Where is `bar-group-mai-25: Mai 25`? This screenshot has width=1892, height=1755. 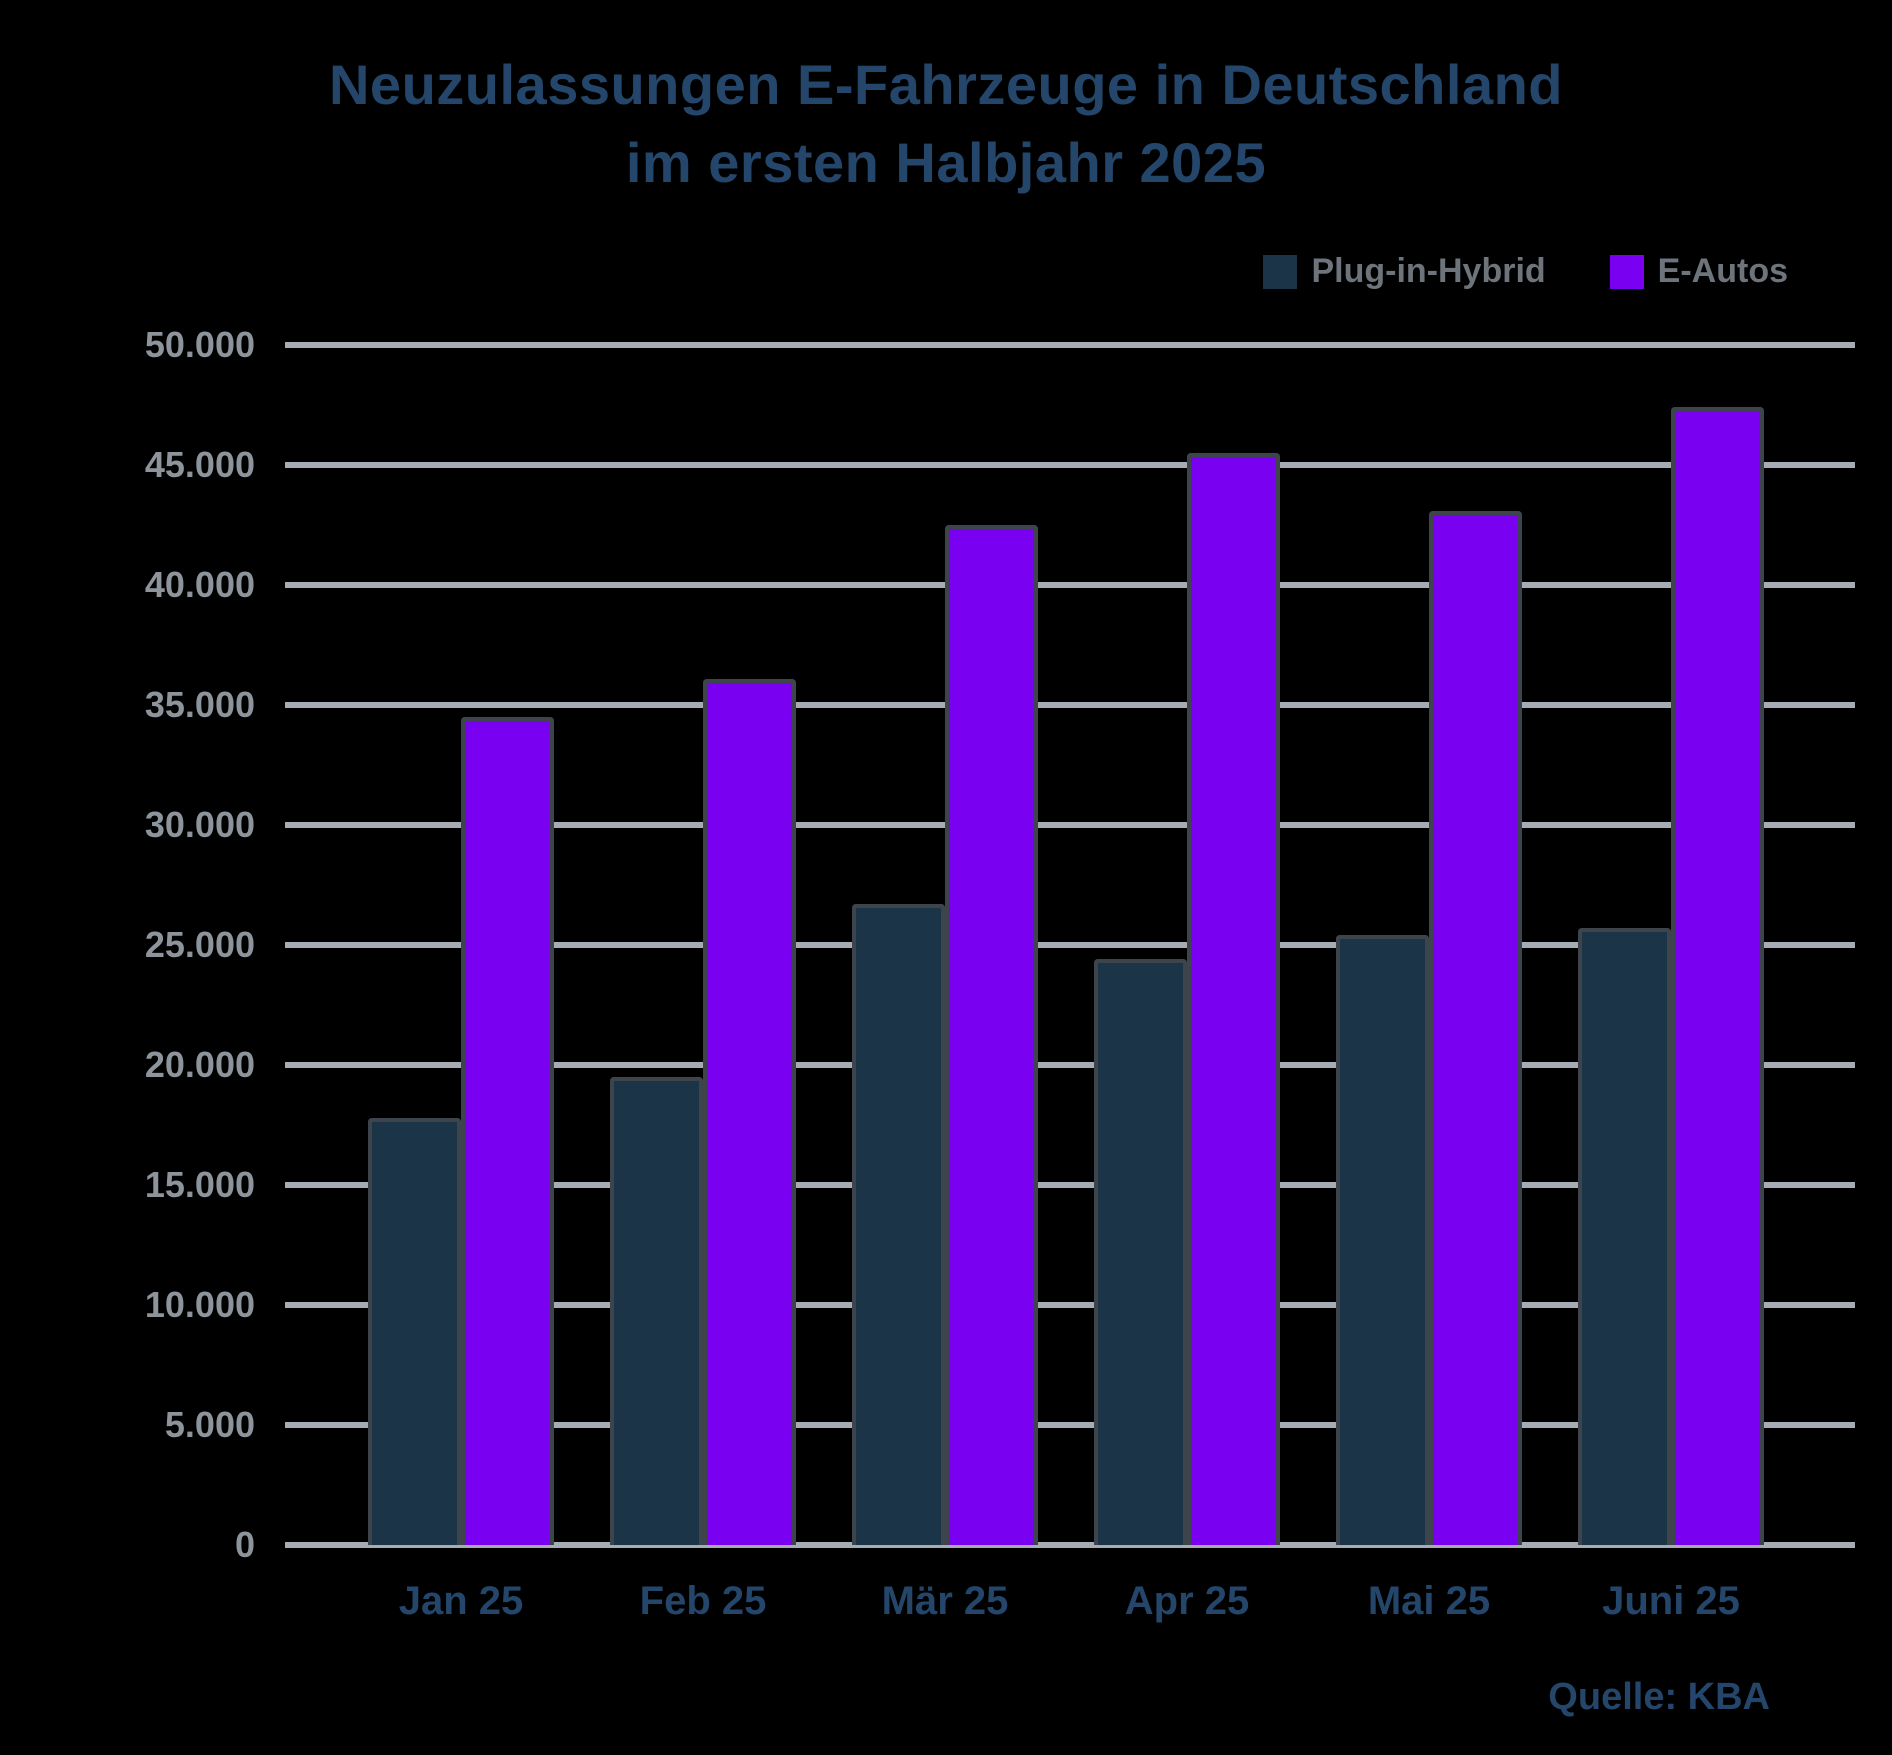
bar-group-mai-25: Mai 25 is located at coordinates (1429, 984).